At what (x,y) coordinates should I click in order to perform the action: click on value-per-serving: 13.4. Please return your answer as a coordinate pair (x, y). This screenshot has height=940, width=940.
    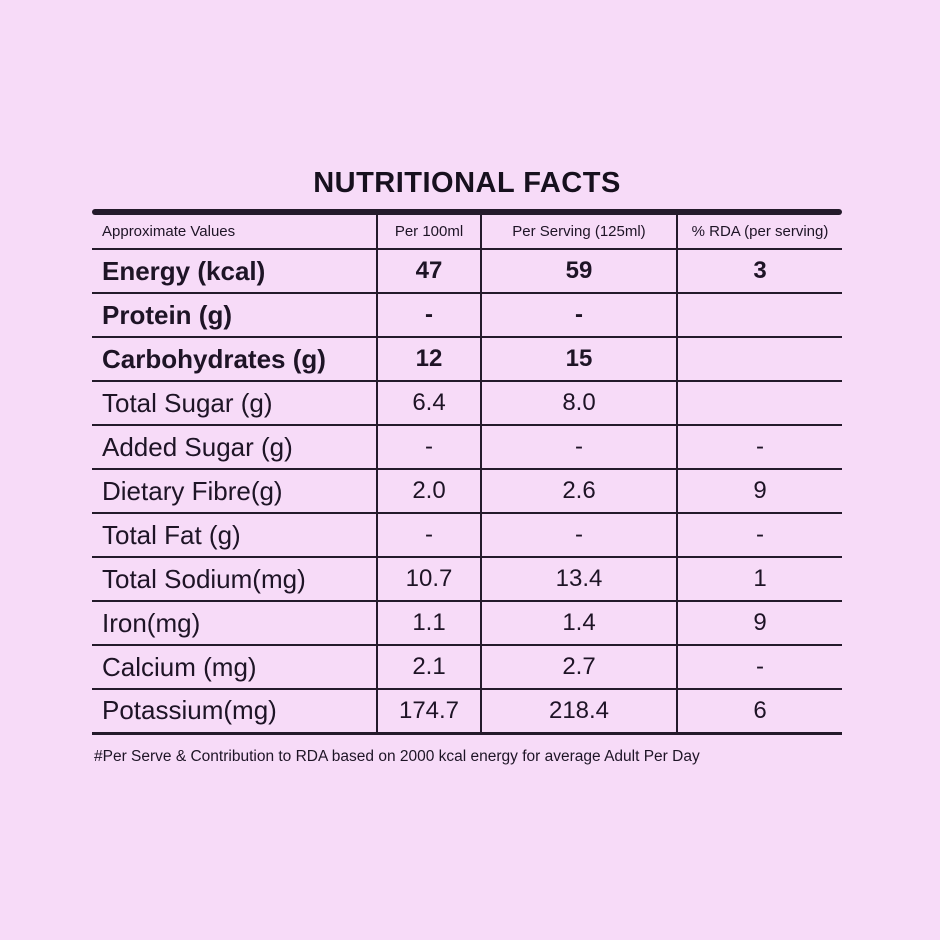
    Looking at the image, I should click on (578, 579).